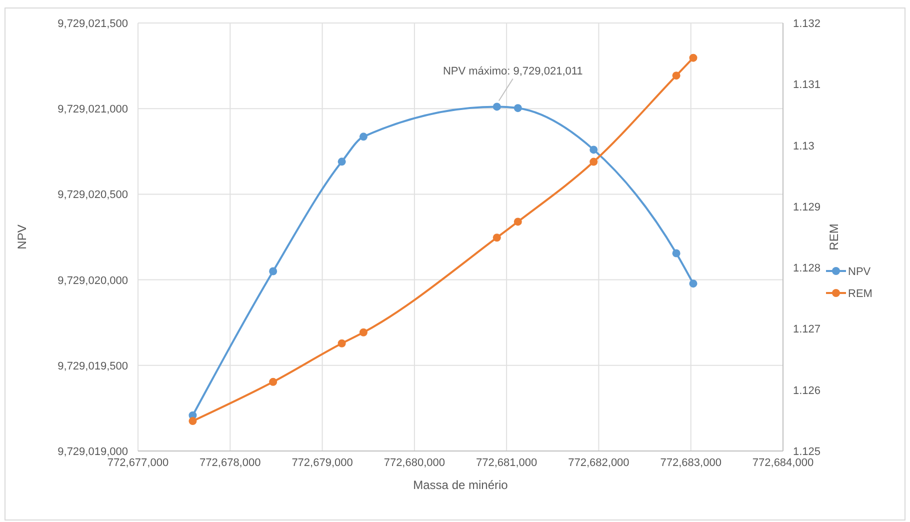 This screenshot has height=522, width=910. I want to click on y-tick-label: 9,729,019,000, so click(93, 452).